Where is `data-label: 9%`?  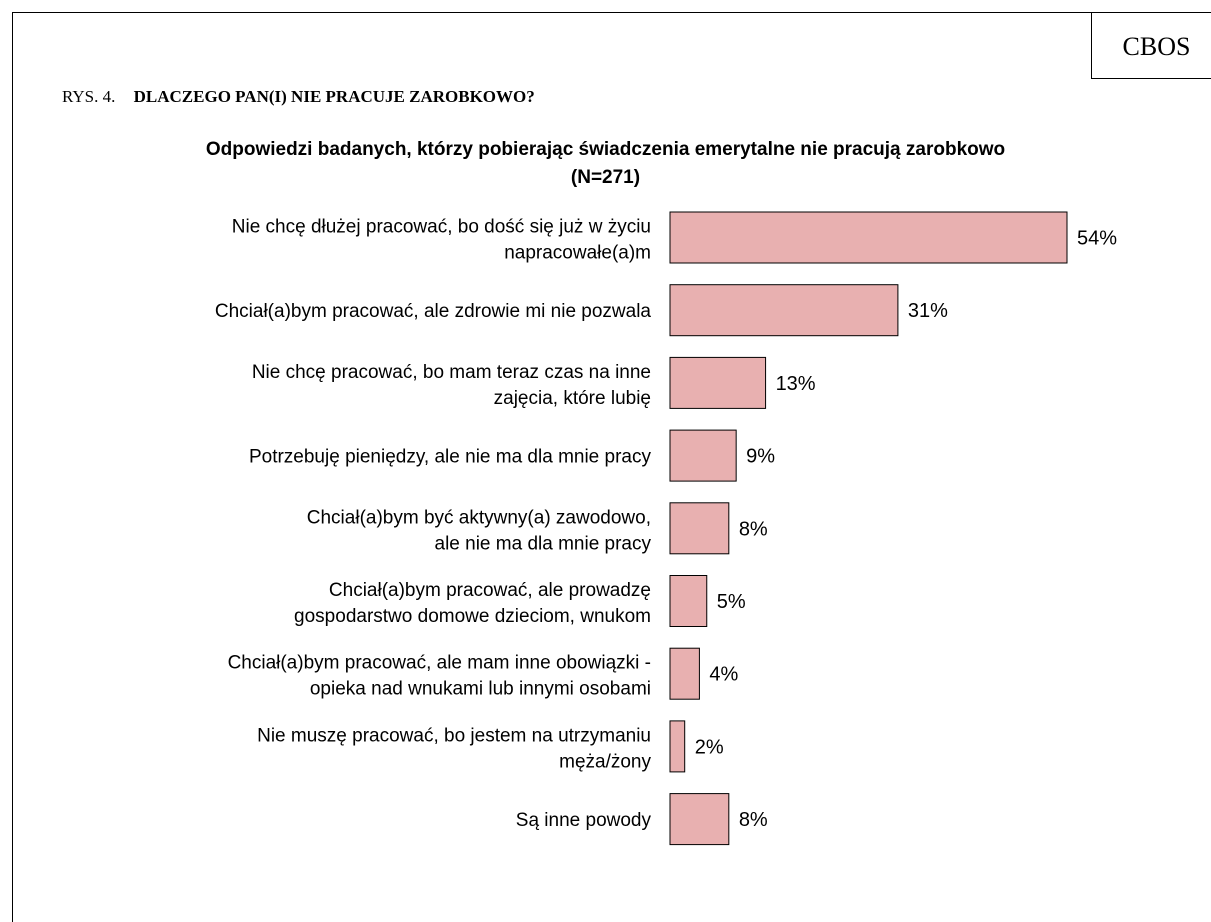
data-label: 9% is located at coordinates (760, 457).